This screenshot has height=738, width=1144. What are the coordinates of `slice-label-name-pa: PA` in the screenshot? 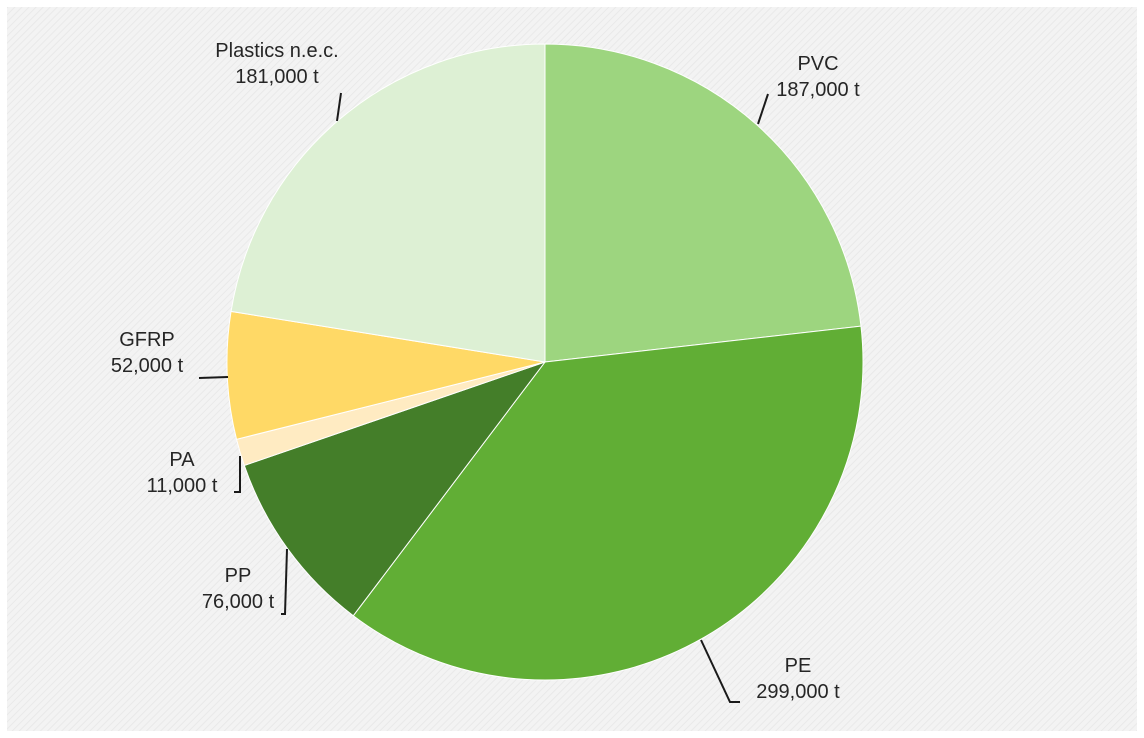 It's located at (182, 460).